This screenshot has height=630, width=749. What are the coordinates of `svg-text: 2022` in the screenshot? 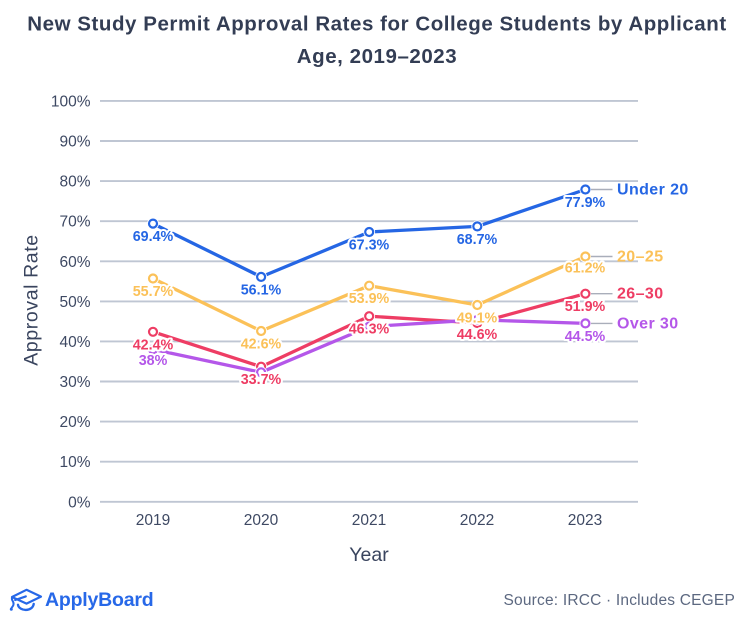 It's located at (477, 520).